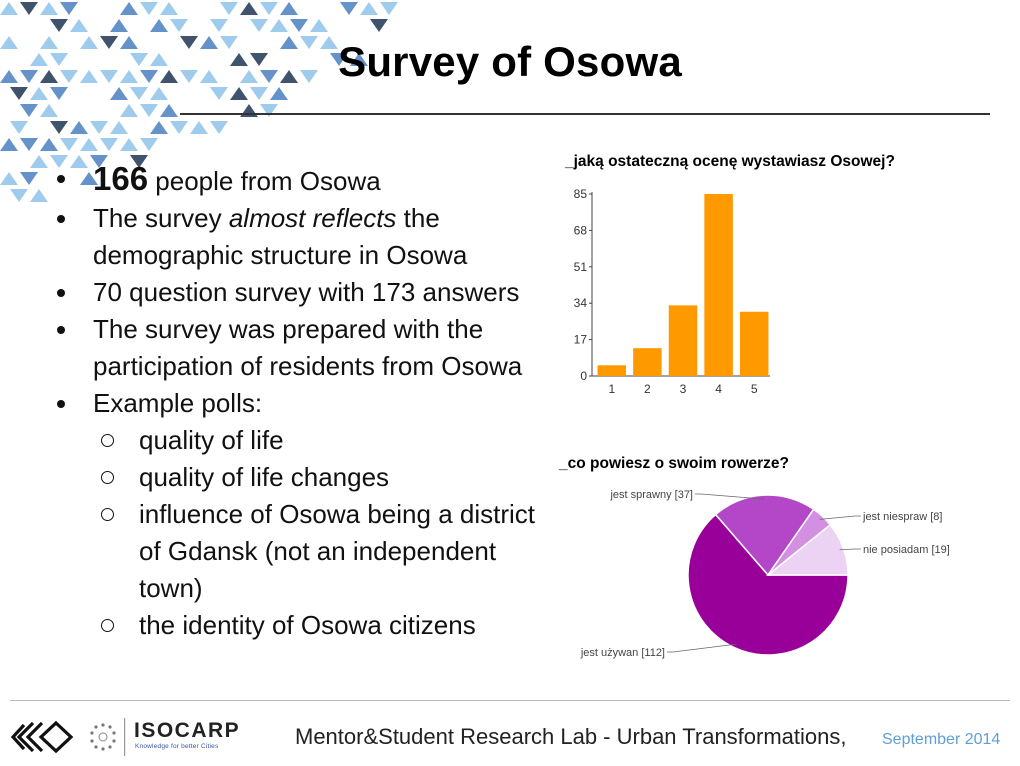 The height and width of the screenshot is (766, 1020). Describe the element at coordinates (906, 550) in the screenshot. I see `pie-label: nie posiadam [19]` at that location.